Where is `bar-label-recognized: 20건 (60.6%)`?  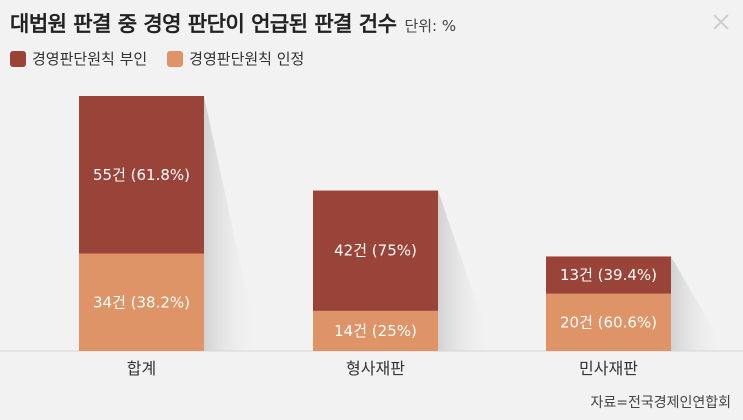 bar-label-recognized: 20건 (60.6%) is located at coordinates (608, 322).